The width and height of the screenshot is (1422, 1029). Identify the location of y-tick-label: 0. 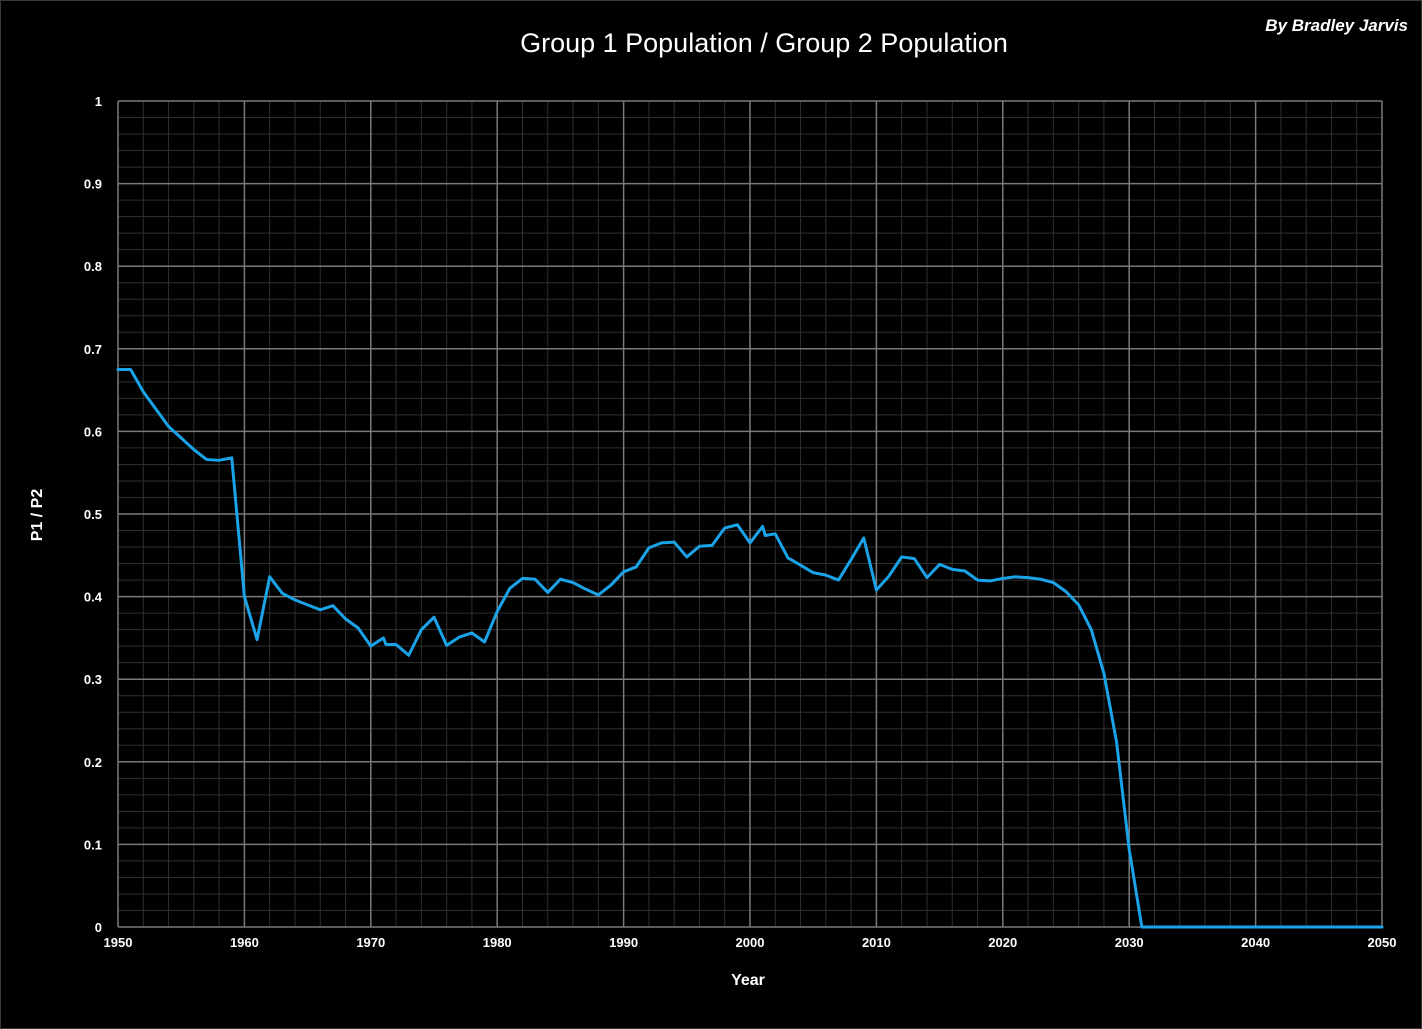
(98, 927).